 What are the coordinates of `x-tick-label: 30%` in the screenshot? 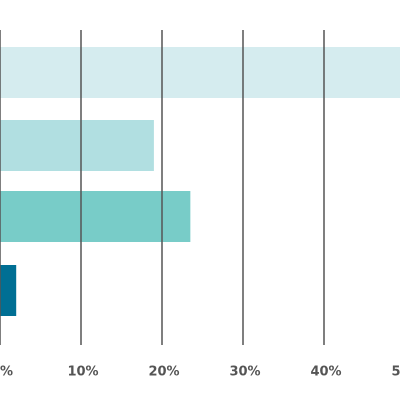 It's located at (244, 372).